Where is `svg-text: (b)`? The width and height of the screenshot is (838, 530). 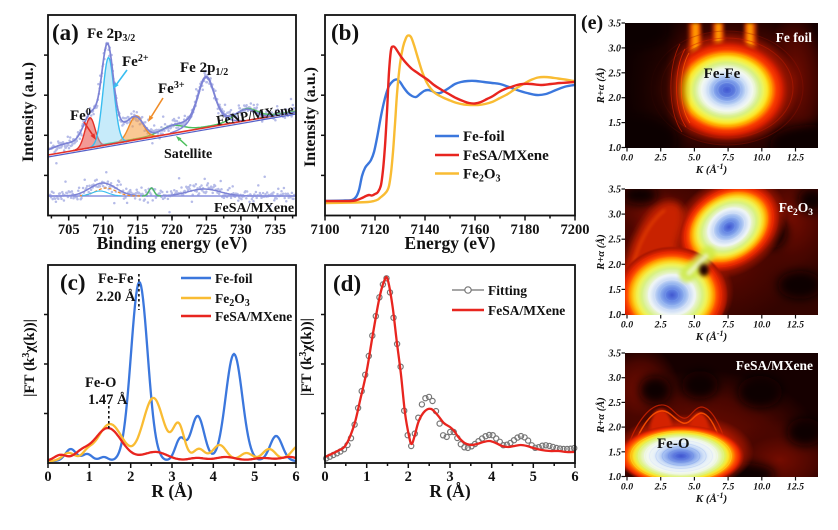 svg-text: (b) is located at coordinates (345, 32).